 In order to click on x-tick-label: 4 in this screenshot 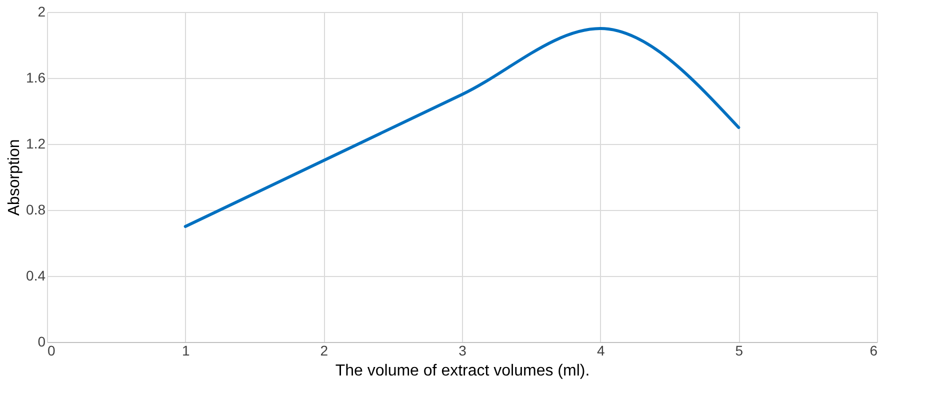, I will do `click(600, 350)`.